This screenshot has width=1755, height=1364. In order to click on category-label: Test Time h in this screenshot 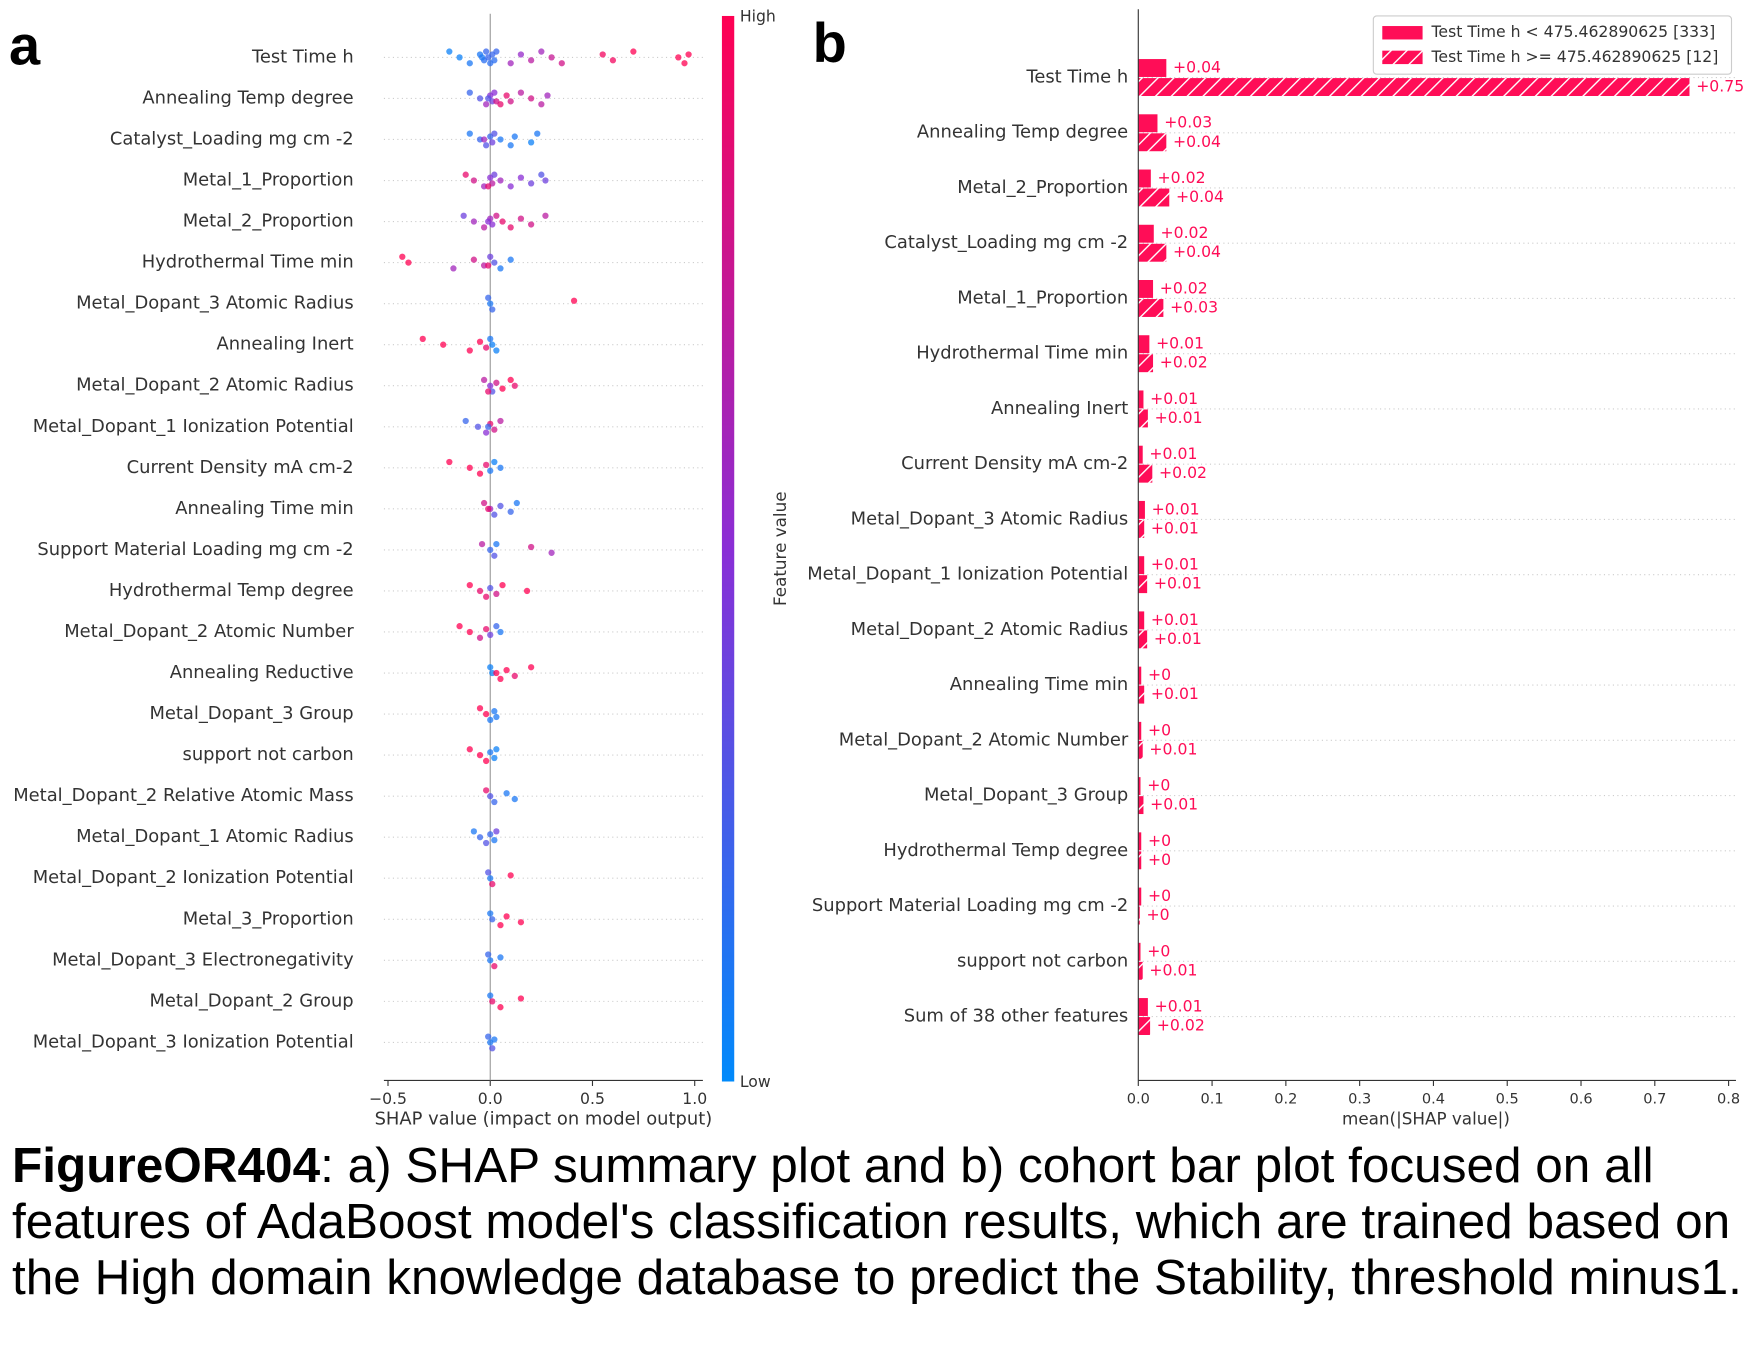, I will do `click(1076, 77)`.